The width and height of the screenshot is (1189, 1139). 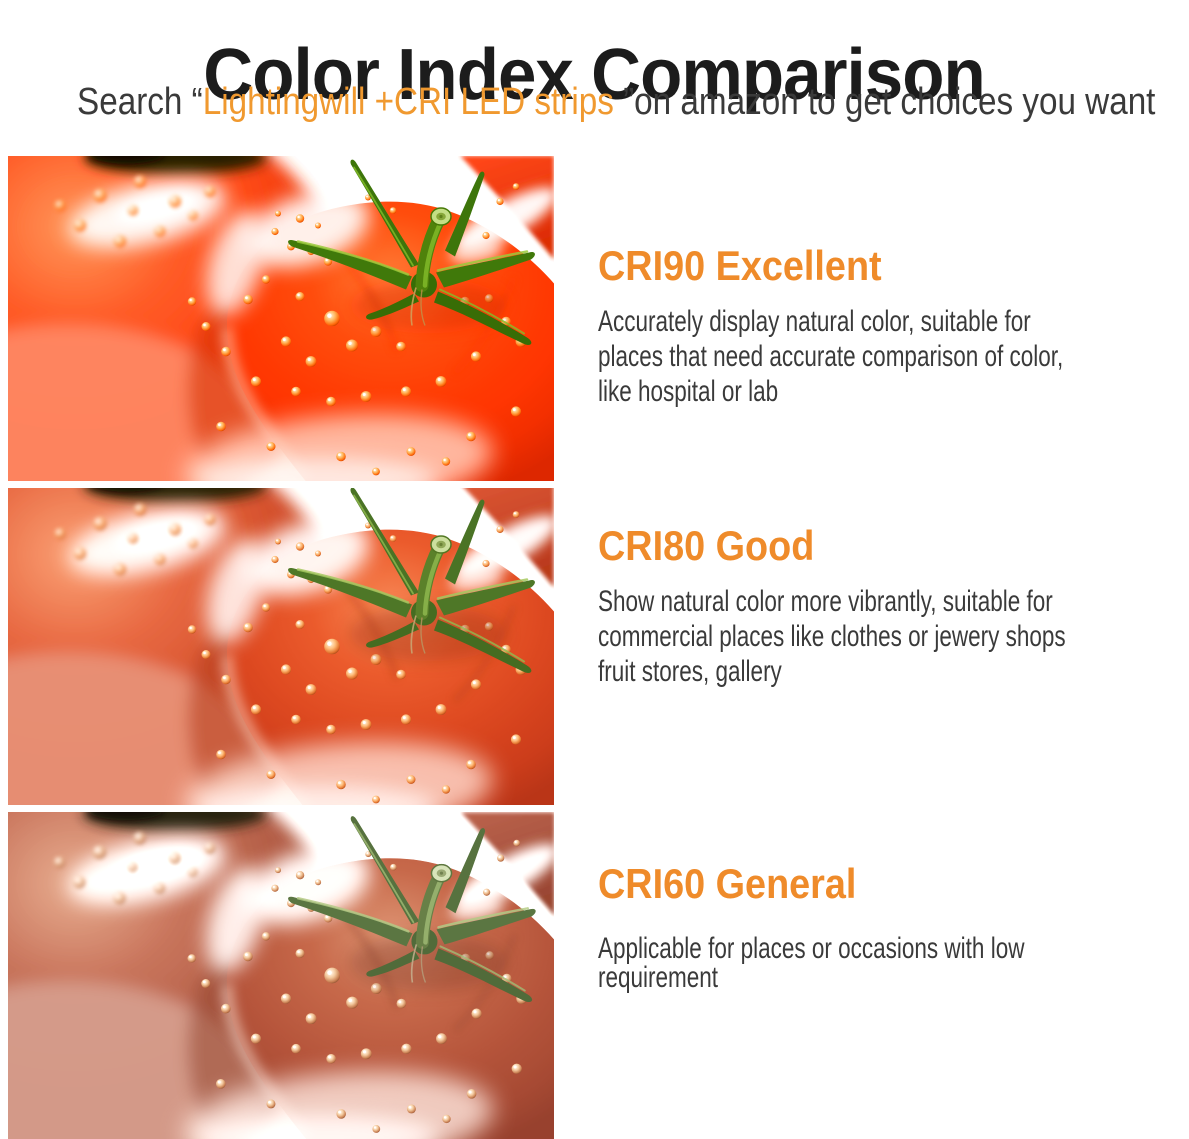 I want to click on tomato-photo-cri60, so click(x=281, y=975).